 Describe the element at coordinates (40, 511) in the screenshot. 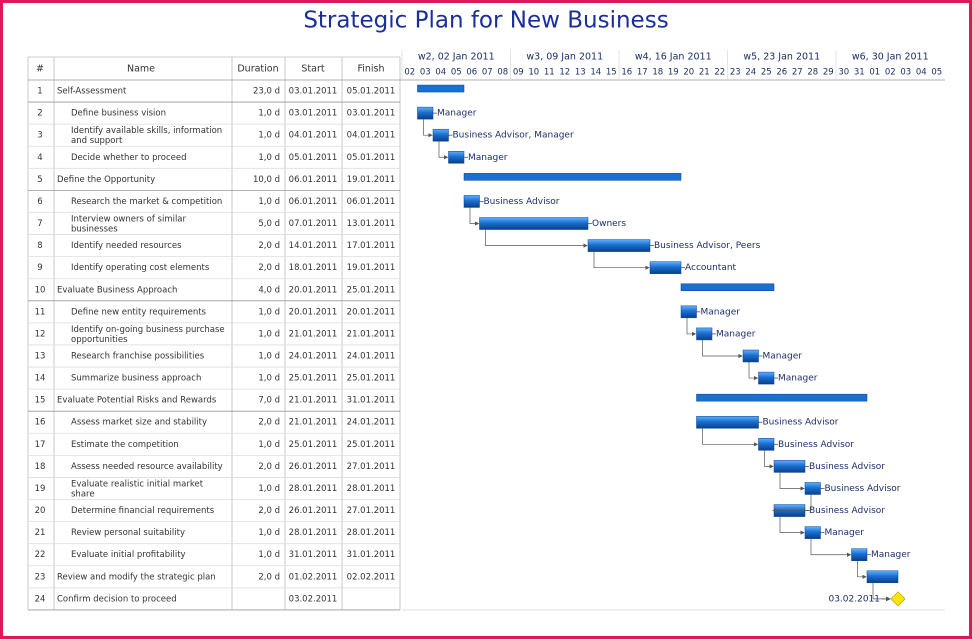

I see `task-id: 20` at that location.